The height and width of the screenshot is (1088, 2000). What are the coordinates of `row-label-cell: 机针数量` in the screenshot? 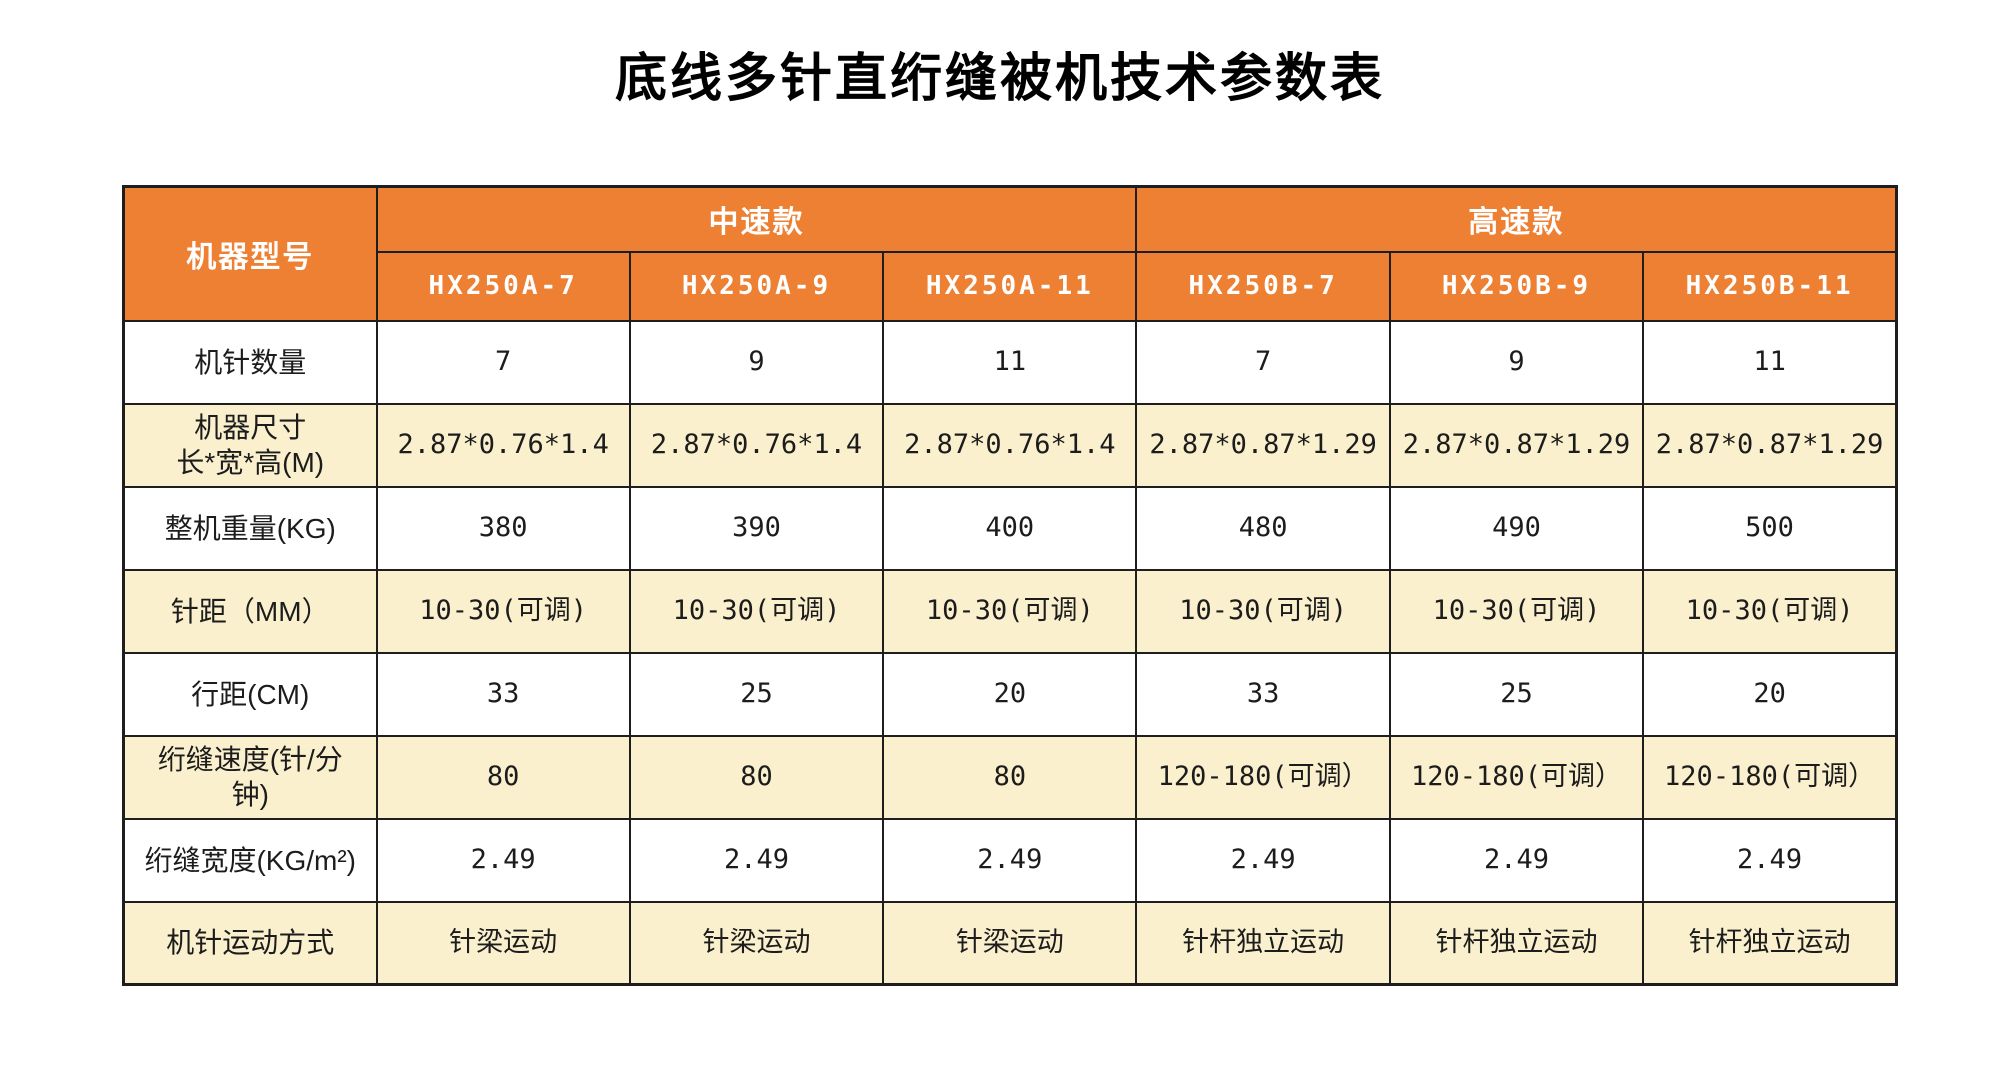 It's located at (250, 362).